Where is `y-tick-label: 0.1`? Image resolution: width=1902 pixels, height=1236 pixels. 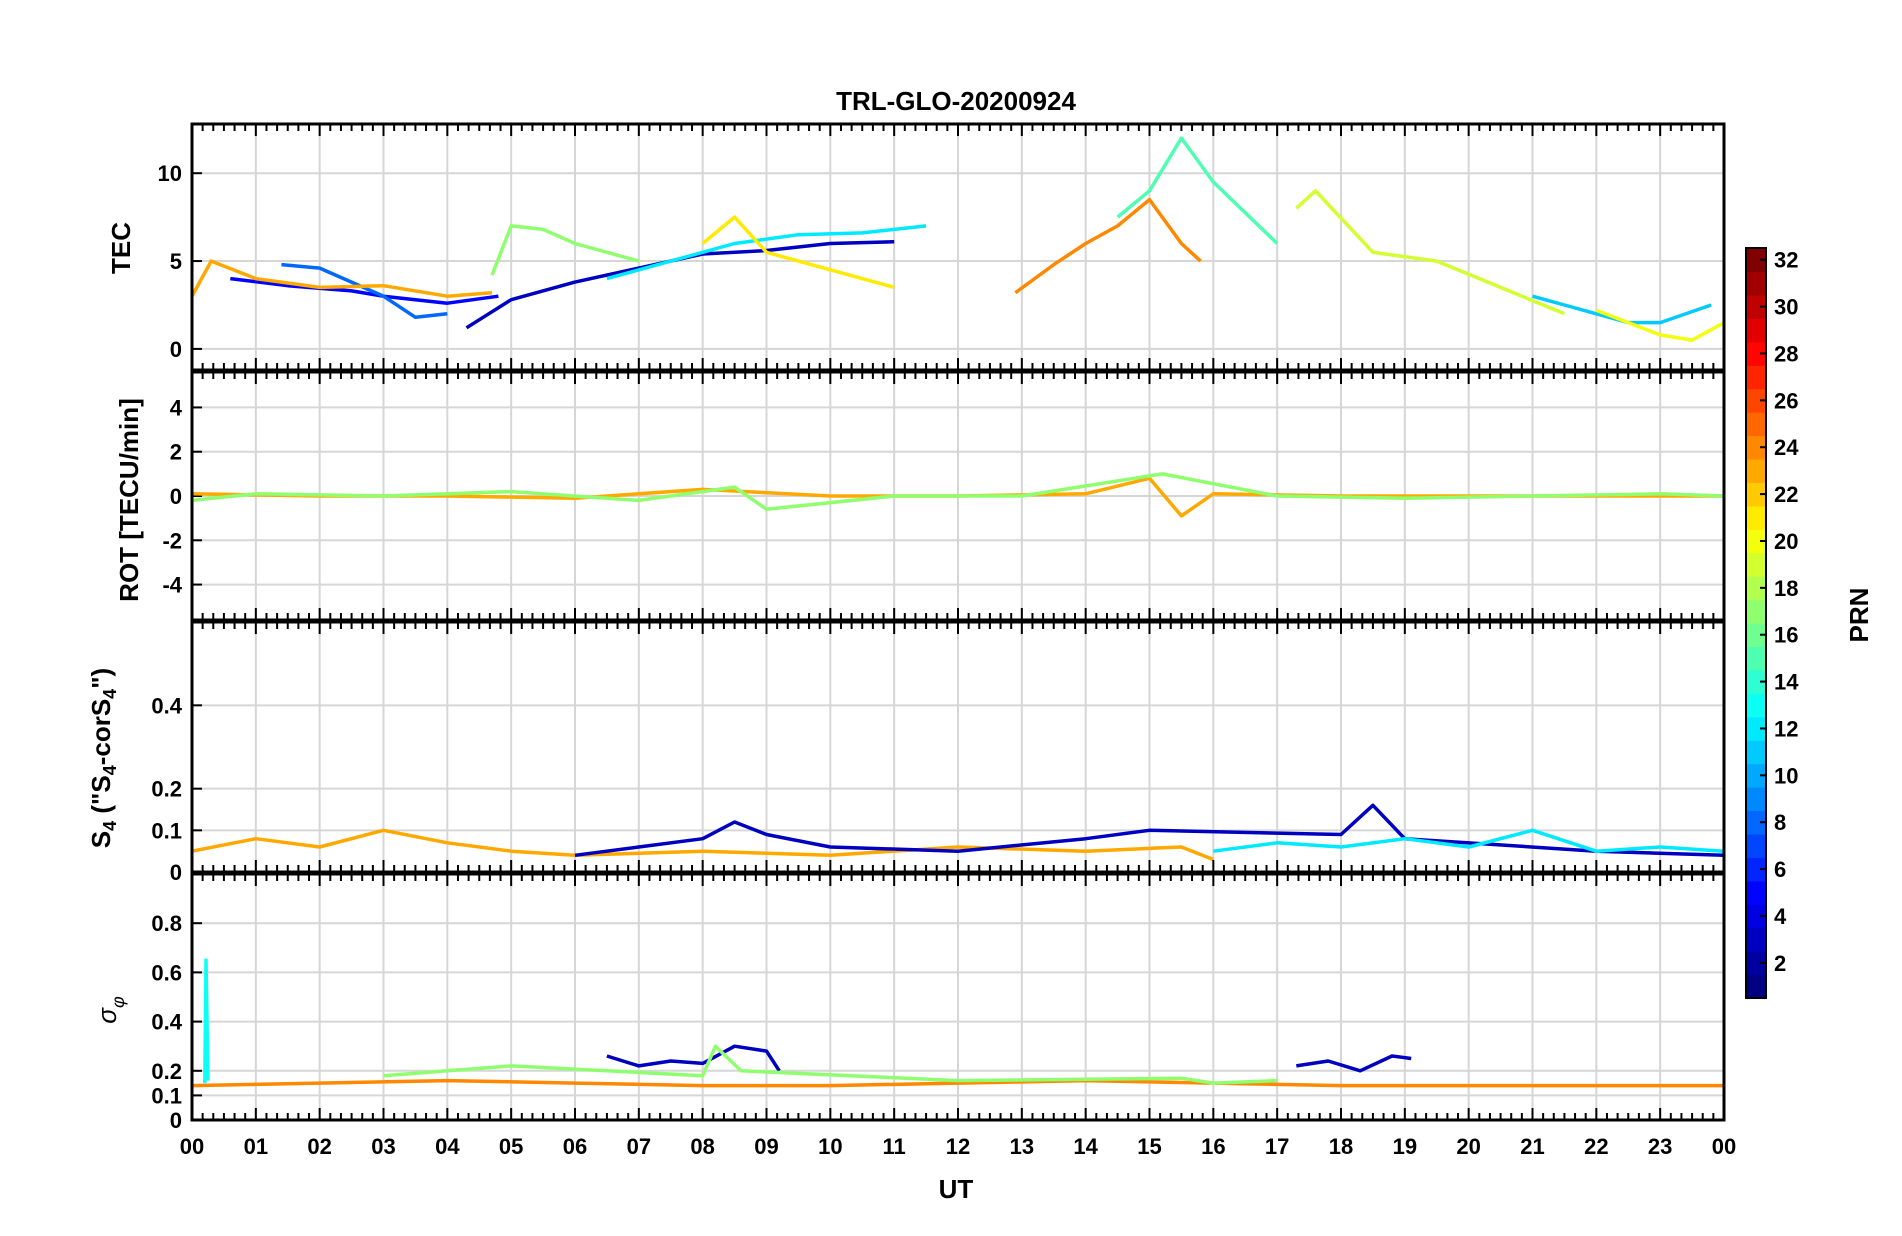 y-tick-label: 0.1 is located at coordinates (166, 1095).